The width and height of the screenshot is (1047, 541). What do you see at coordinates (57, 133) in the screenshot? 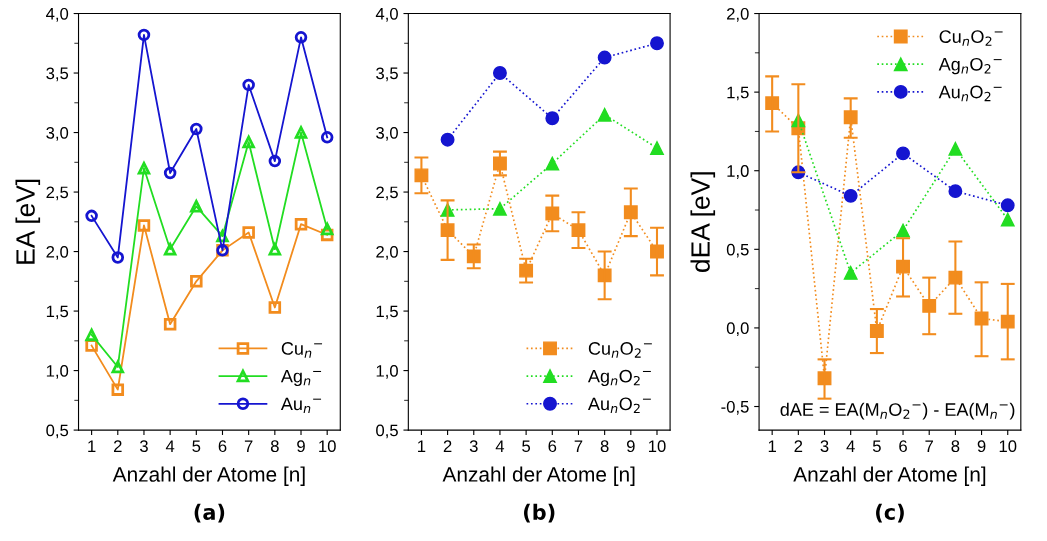
I see `y-tick-label: 3,0` at bounding box center [57, 133].